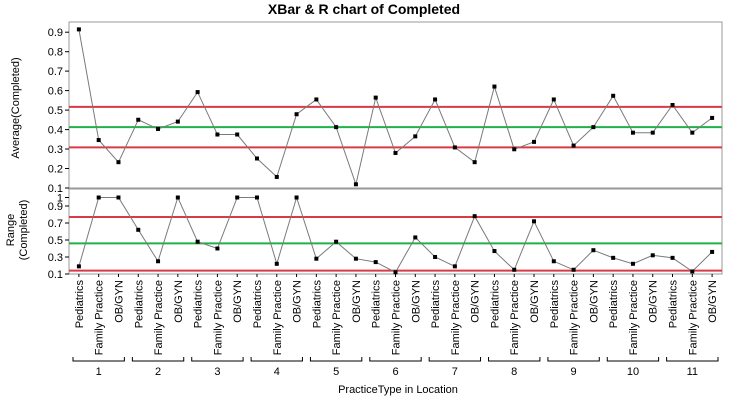 The height and width of the screenshot is (409, 731). I want to click on y-axis-title-range-line1: Range, so click(11, 230).